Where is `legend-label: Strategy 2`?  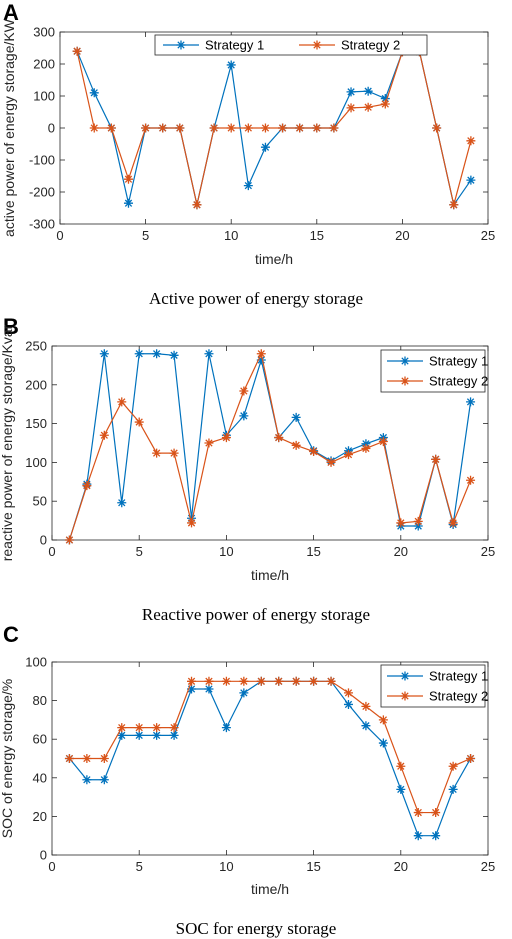
legend-label: Strategy 2 is located at coordinates (458, 696).